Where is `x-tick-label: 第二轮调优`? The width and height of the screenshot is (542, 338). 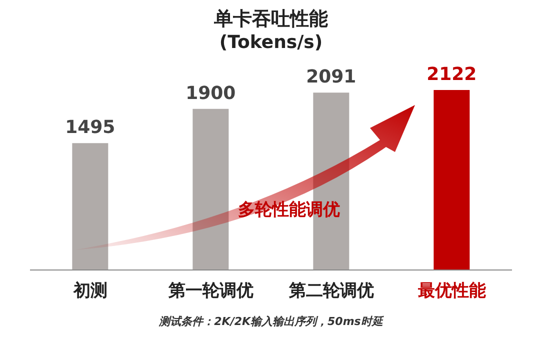 x-tick-label: 第二轮调优 is located at coordinates (331, 291).